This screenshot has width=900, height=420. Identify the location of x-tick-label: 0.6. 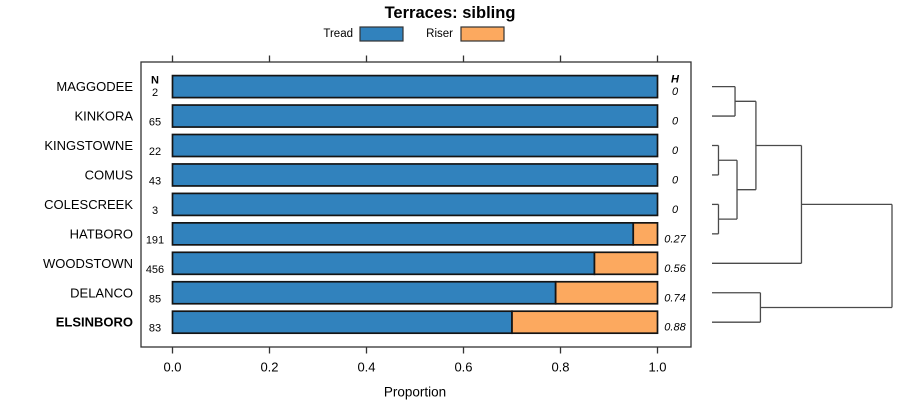
(463, 367).